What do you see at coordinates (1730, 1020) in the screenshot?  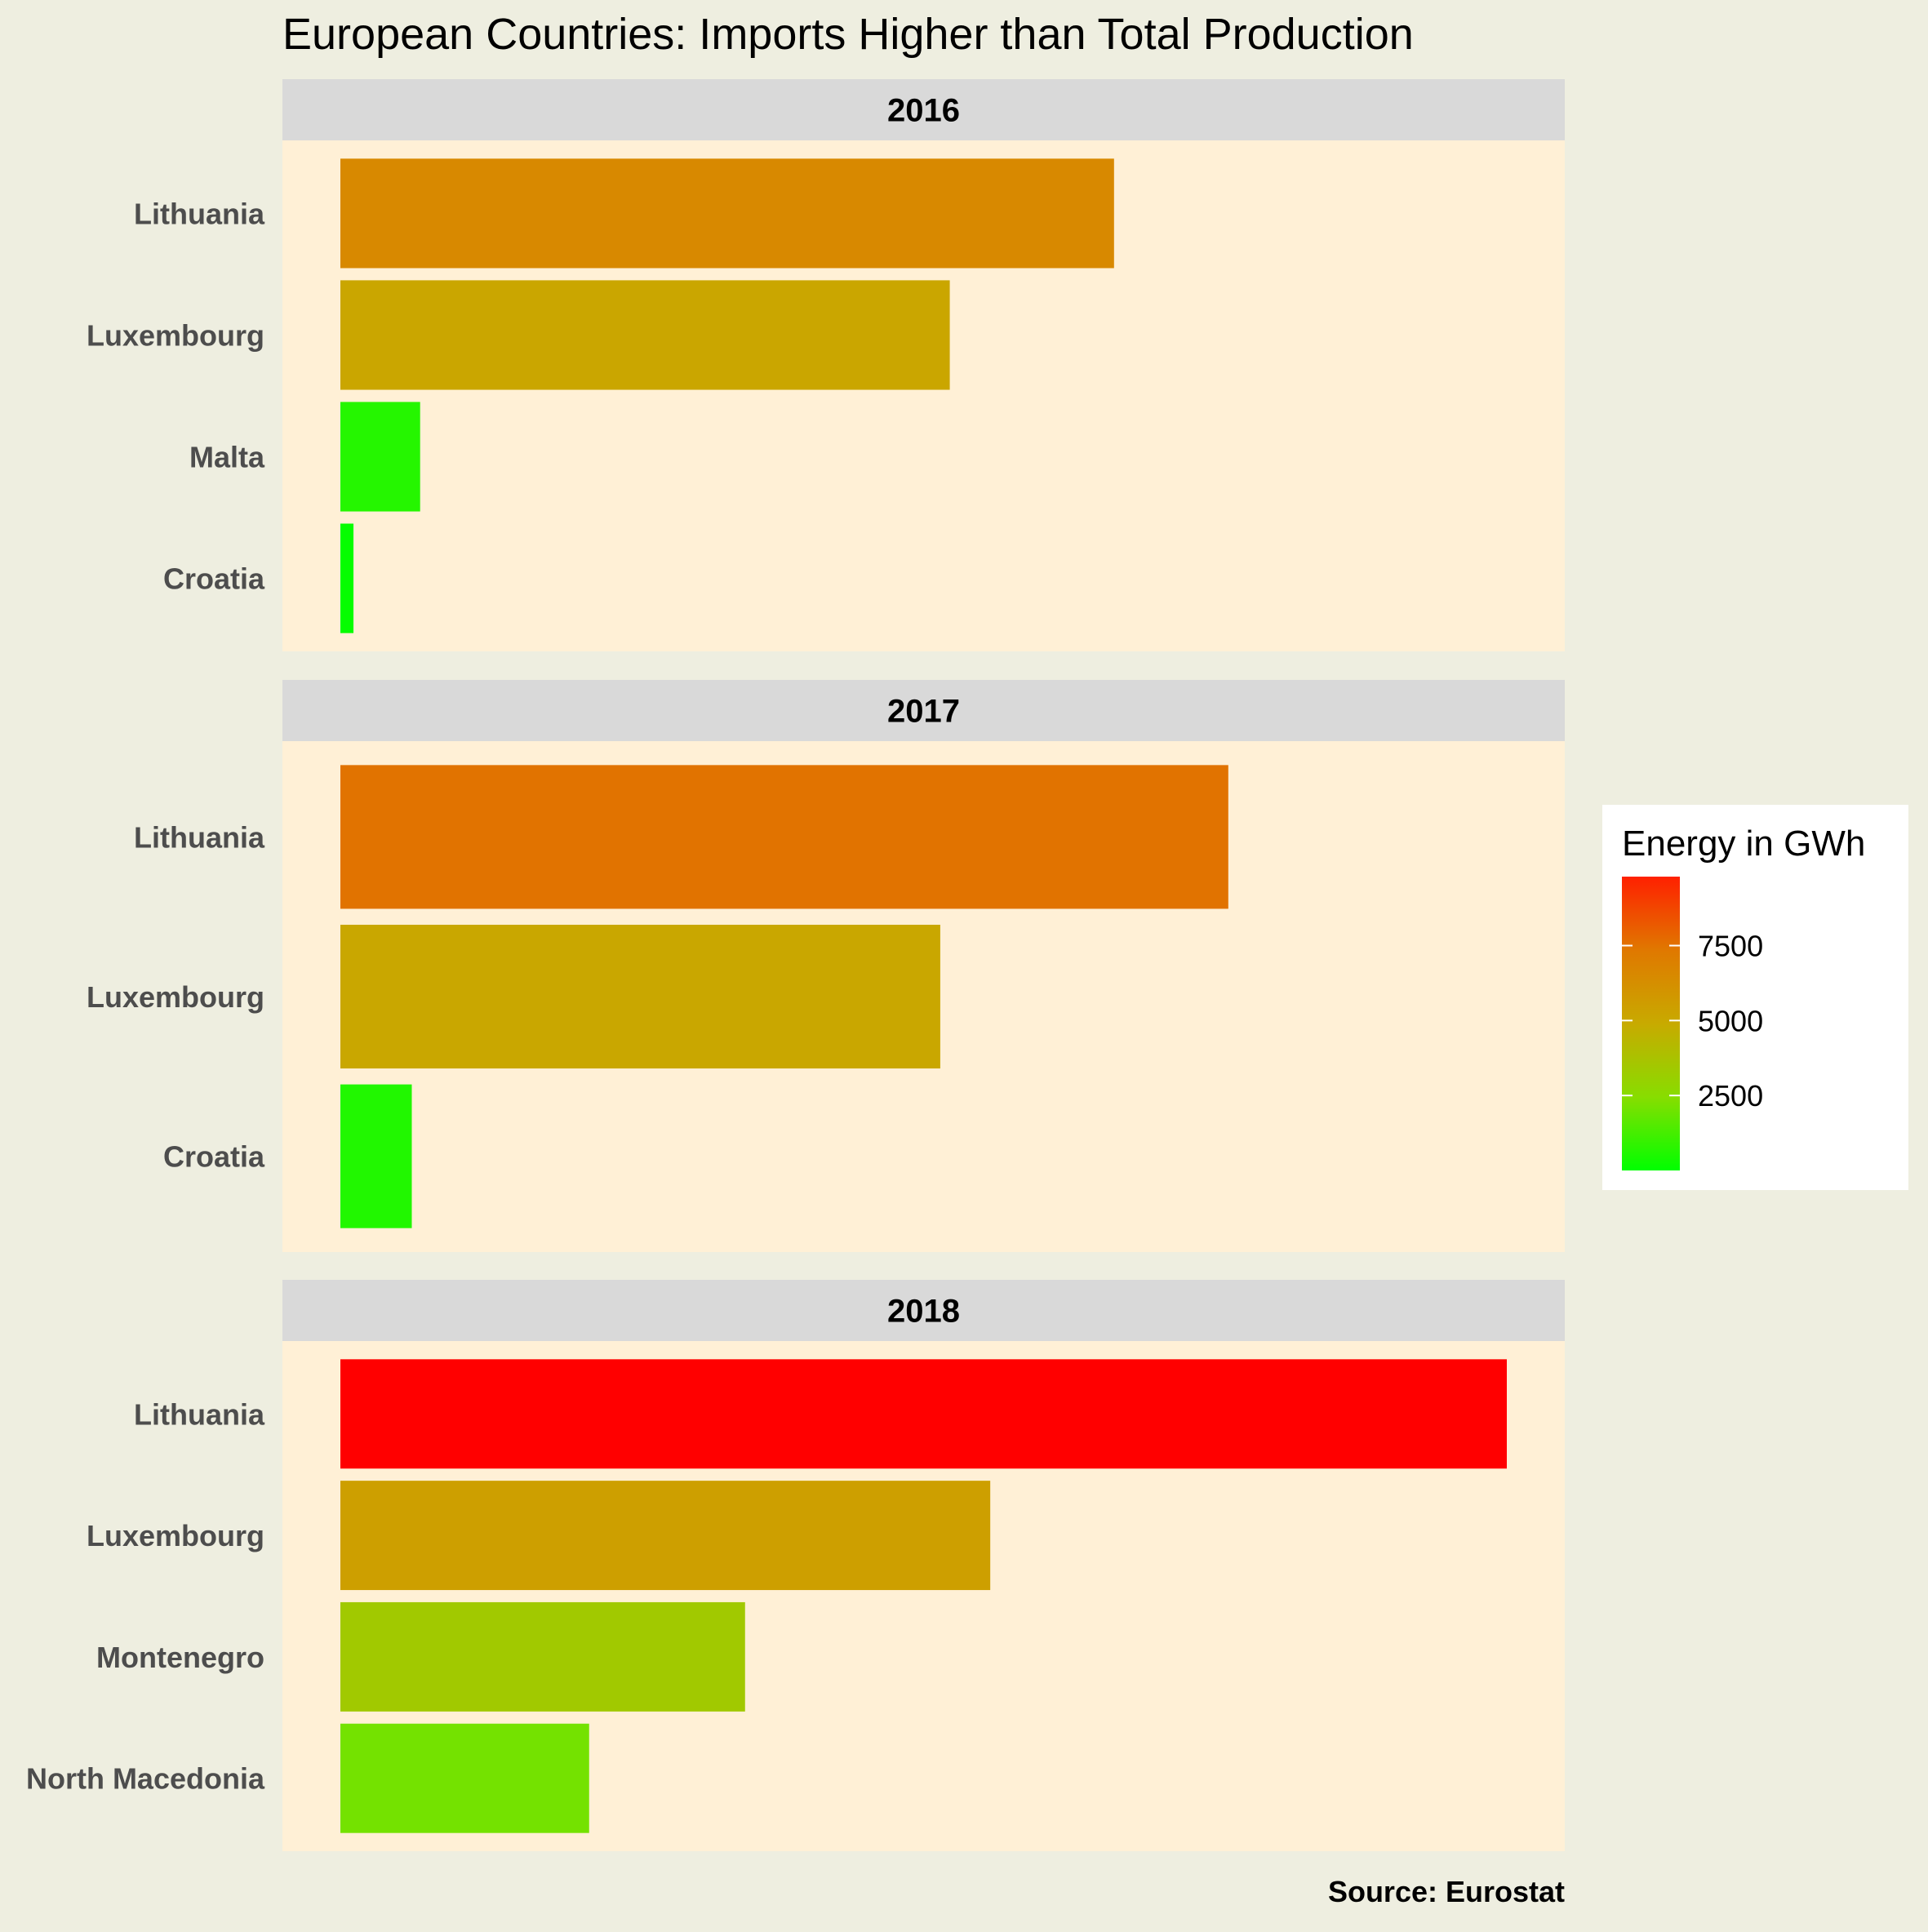 I see `legend-tick-label: 5000` at bounding box center [1730, 1020].